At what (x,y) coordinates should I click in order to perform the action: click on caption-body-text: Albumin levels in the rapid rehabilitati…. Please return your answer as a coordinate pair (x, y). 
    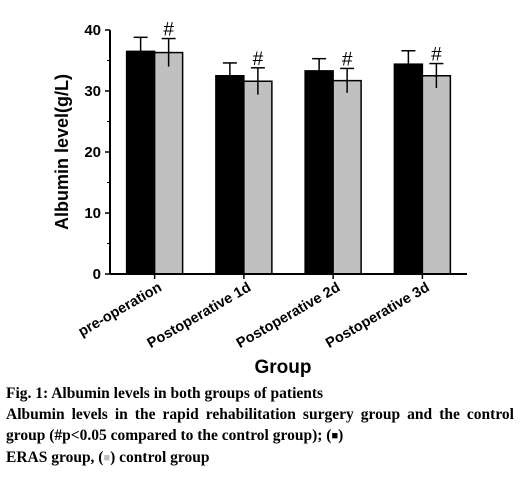
    Looking at the image, I should click on (260, 425).